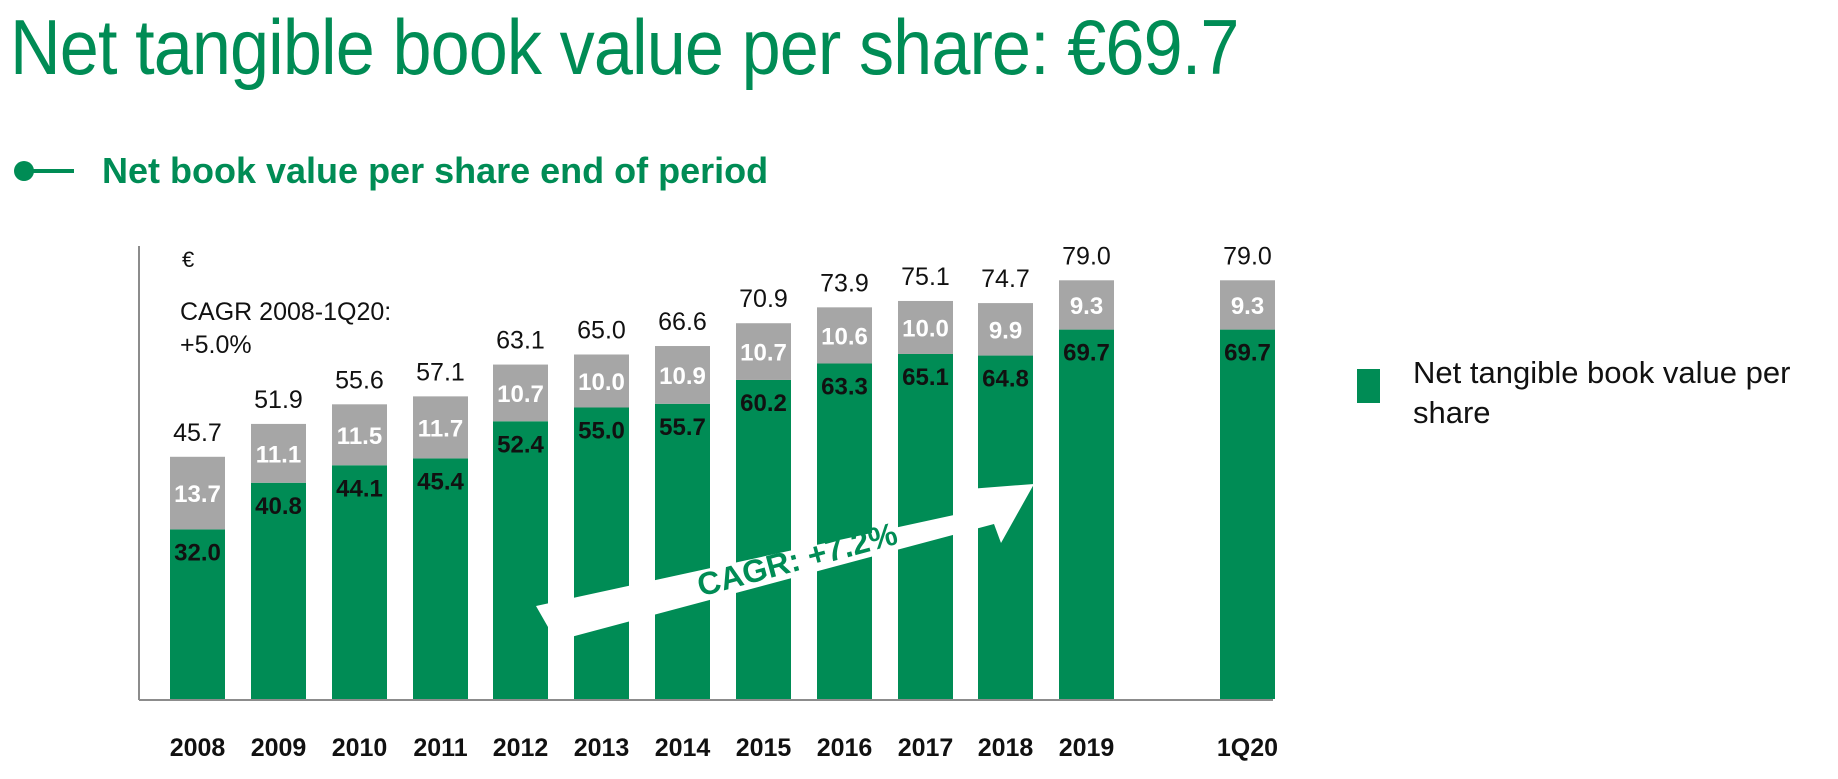 Image resolution: width=1838 pixels, height=779 pixels. I want to click on x-tick-2014: 2014, so click(683, 748).